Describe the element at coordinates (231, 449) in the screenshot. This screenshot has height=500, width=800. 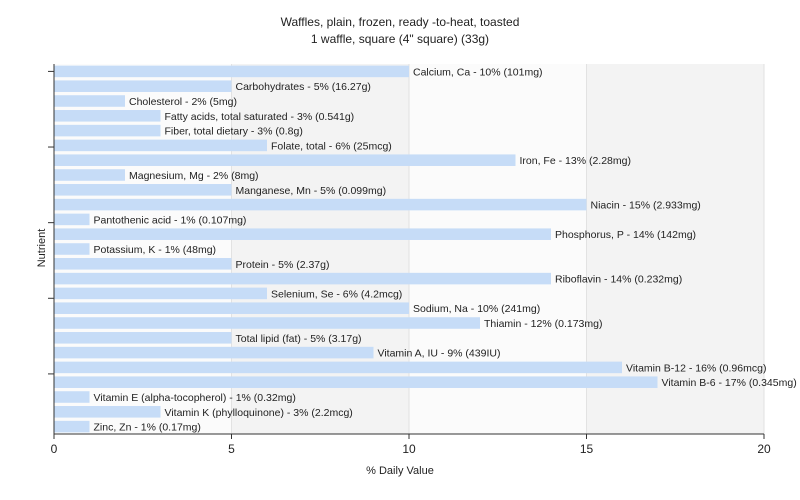
I see `x-tick-label: 5` at that location.